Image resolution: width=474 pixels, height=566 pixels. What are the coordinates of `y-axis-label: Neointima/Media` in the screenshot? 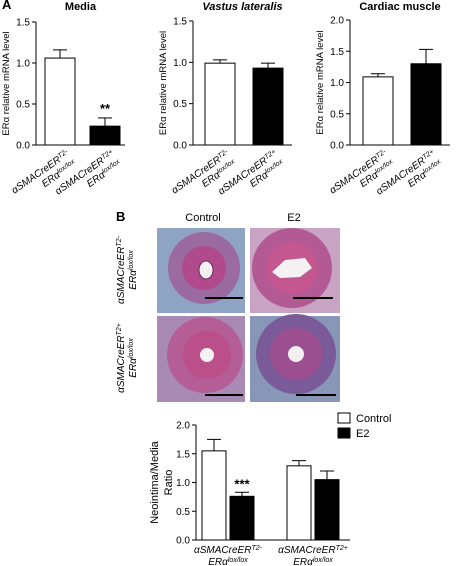 It's located at (155, 481).